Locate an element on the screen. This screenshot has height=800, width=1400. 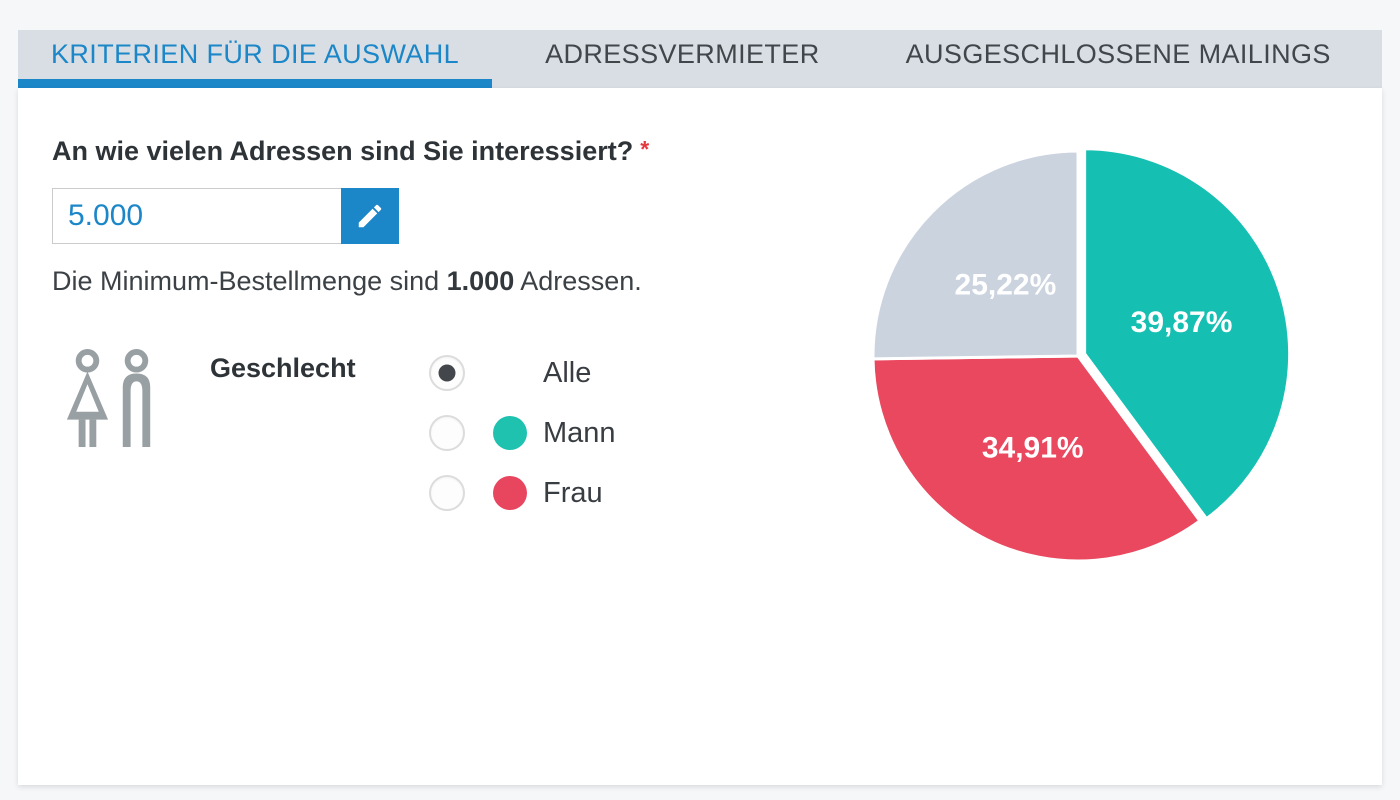
pie-slice-label: 25,22% is located at coordinates (1006, 284).